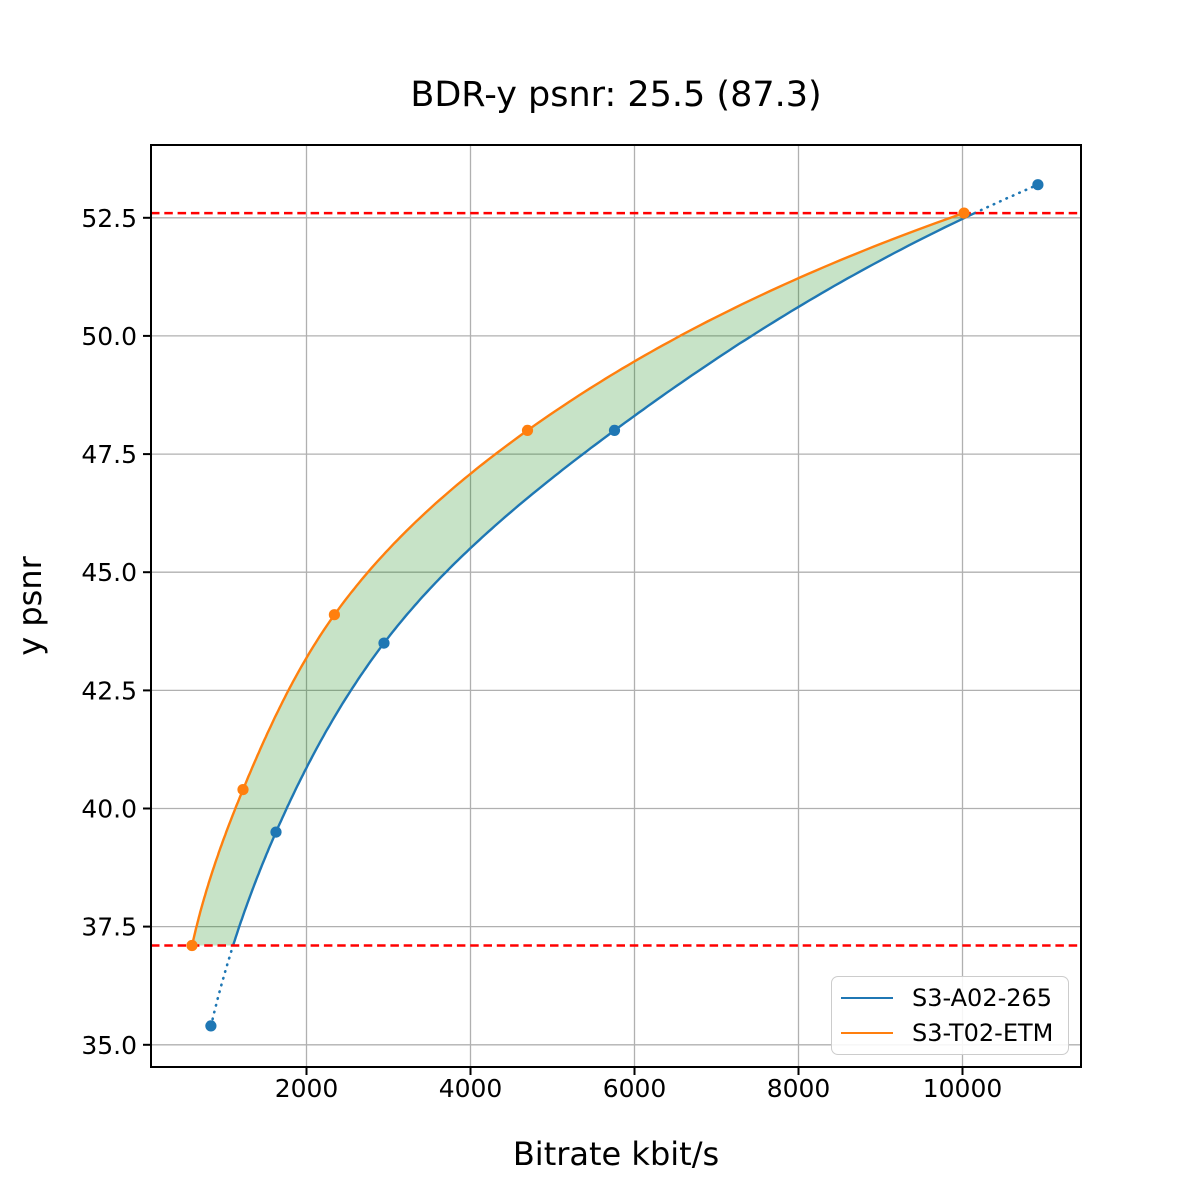 Image resolution: width=1200 pixels, height=1200 pixels. I want to click on y-tick-label: 50.0, so click(109, 336).